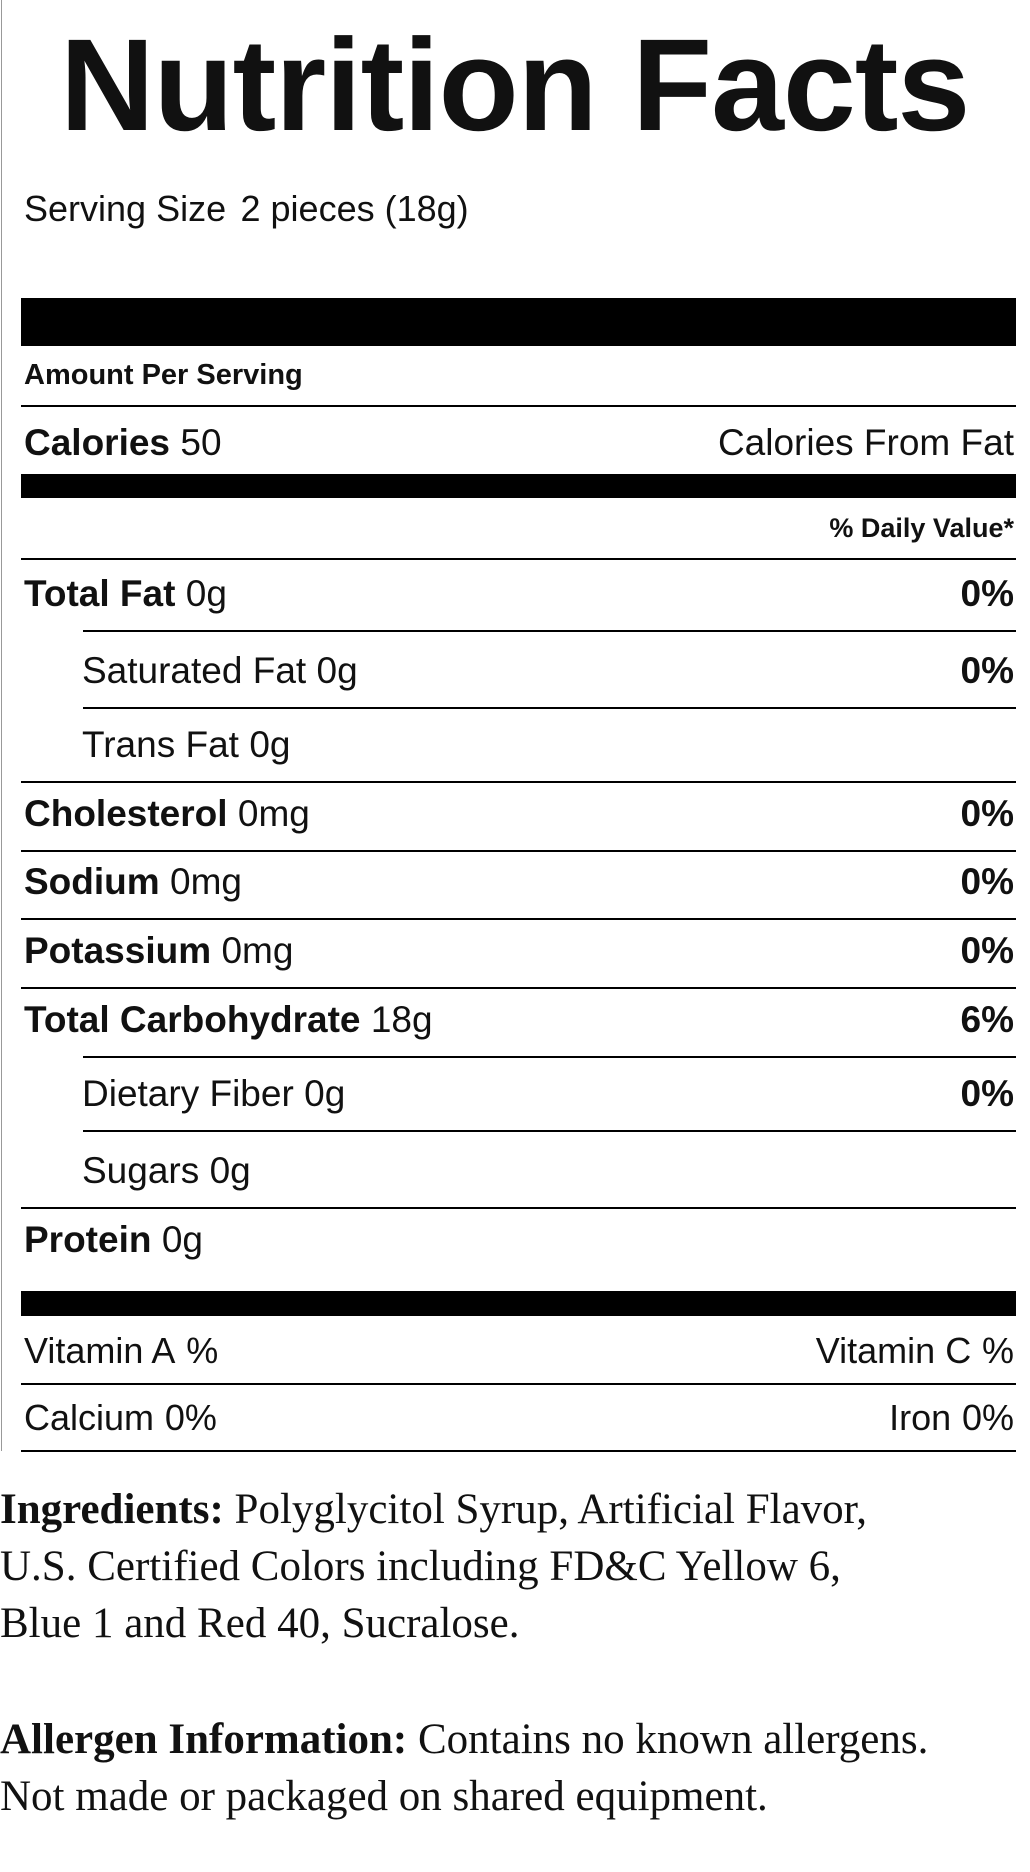 The image size is (1030, 1872). What do you see at coordinates (100, 1351) in the screenshot?
I see `text-part: Vitamin A` at bounding box center [100, 1351].